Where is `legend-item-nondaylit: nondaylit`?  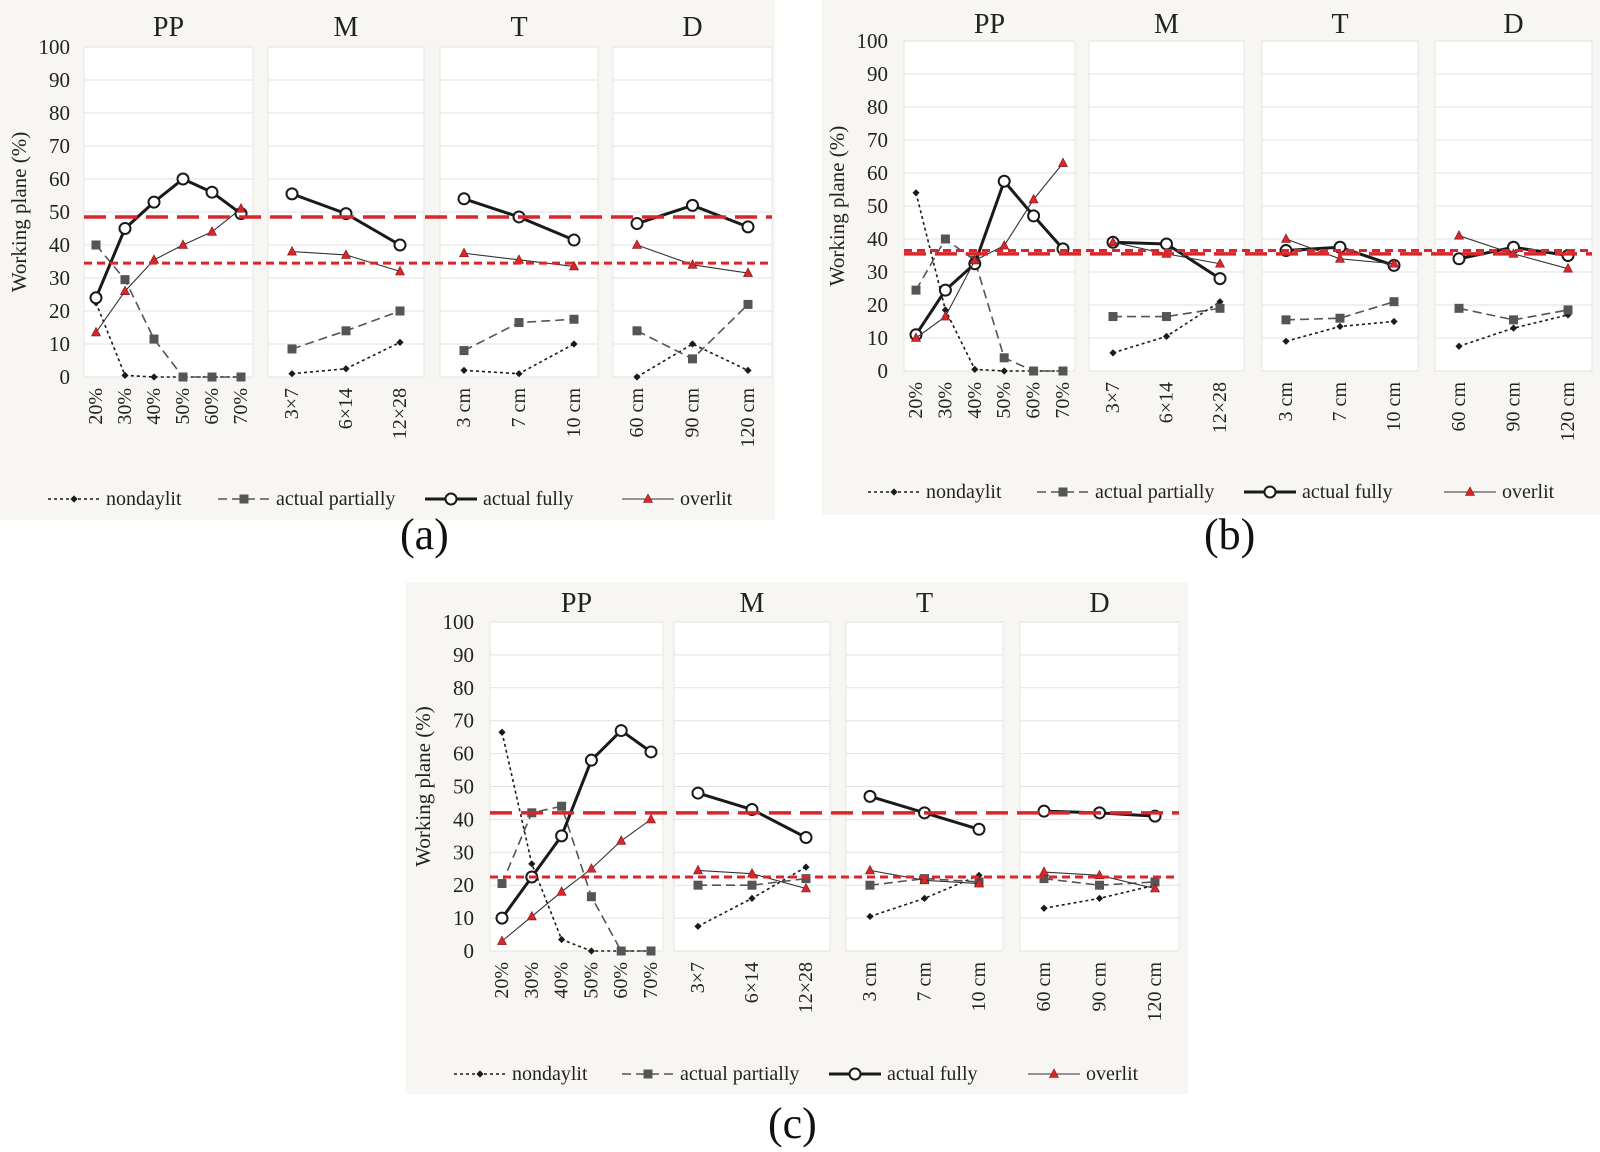 legend-item-nondaylit: nondaylit is located at coordinates (521, 1074).